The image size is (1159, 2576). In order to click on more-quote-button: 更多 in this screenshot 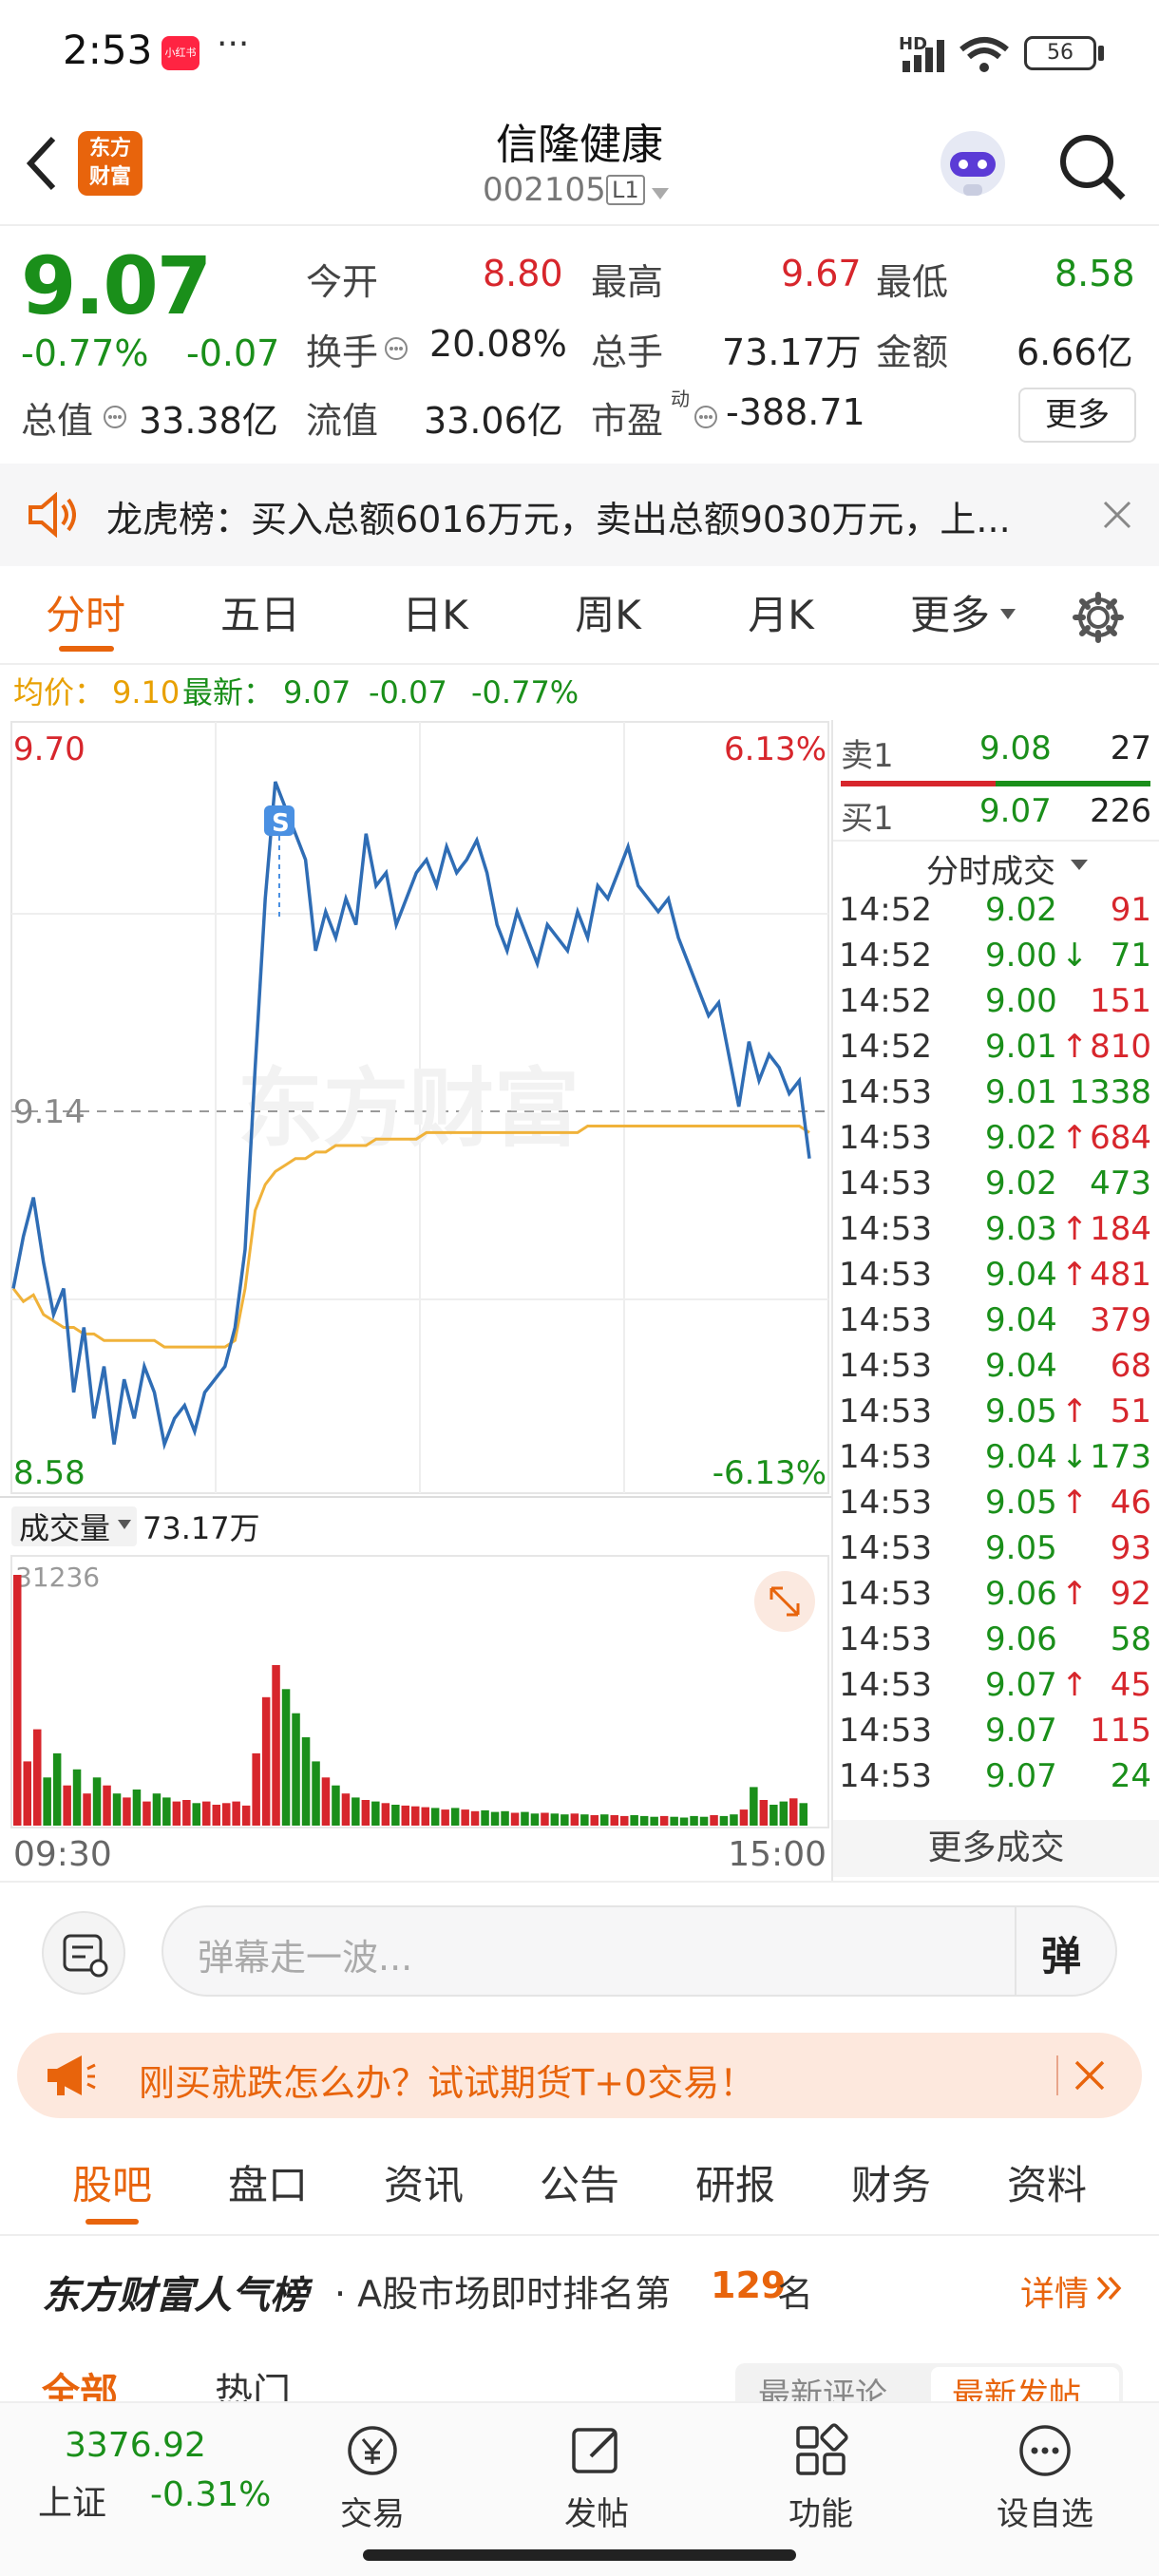, I will do `click(1077, 415)`.